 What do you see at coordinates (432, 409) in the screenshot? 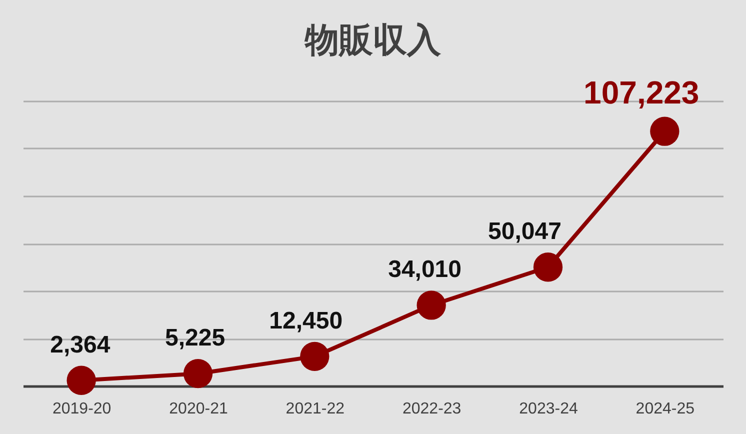
I see `x-tick-label: 2022-23` at bounding box center [432, 409].